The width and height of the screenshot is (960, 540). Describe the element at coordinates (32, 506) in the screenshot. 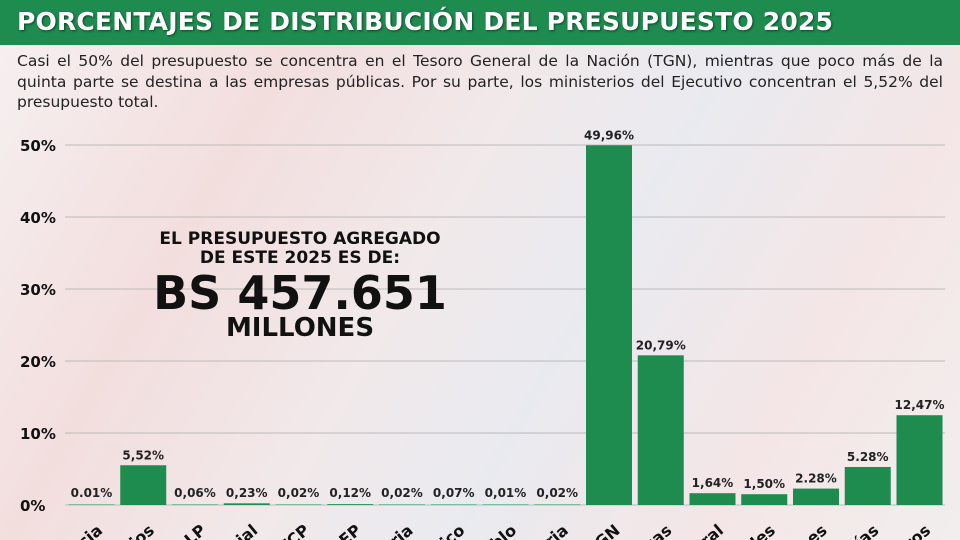

I see `y-tick-label: 0%` at that location.